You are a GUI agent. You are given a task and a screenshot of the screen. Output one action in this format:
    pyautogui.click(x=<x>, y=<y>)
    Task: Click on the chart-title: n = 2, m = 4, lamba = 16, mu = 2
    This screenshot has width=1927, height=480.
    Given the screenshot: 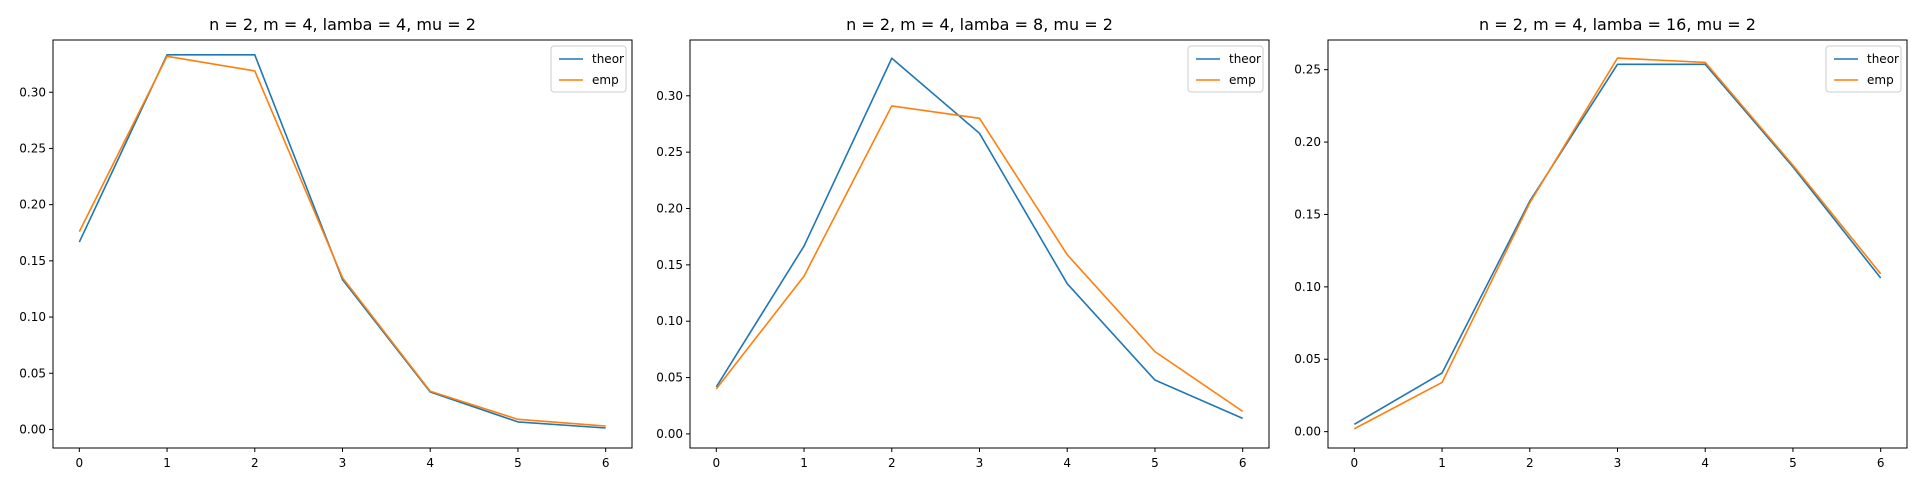 What is the action you would take?
    pyautogui.click(x=1617, y=24)
    